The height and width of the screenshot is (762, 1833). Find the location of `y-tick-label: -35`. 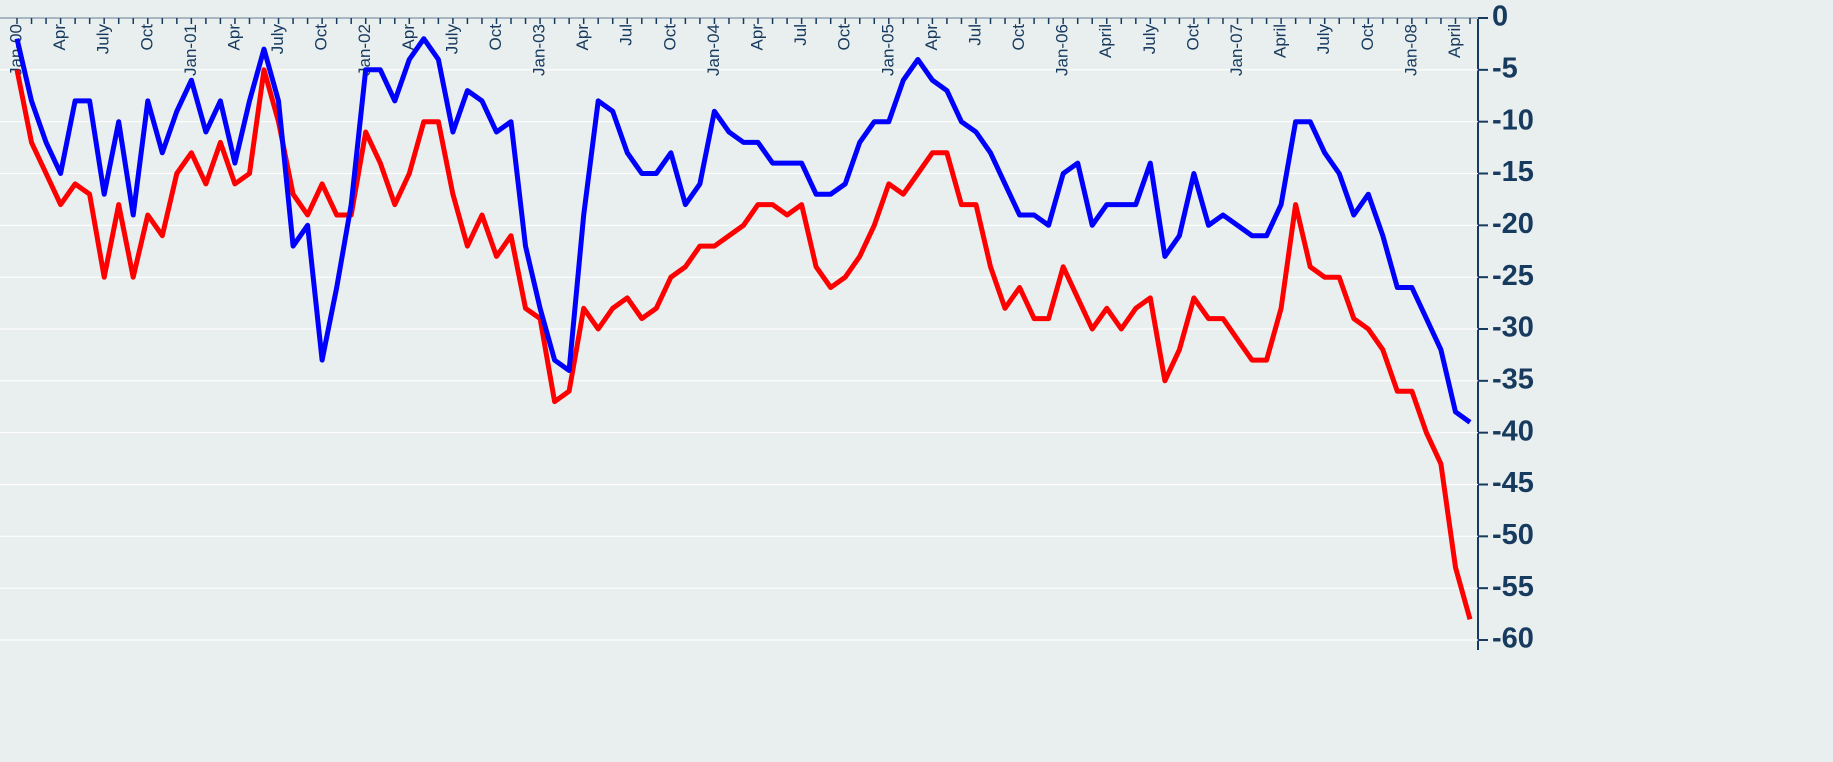

y-tick-label: -35 is located at coordinates (1513, 379).